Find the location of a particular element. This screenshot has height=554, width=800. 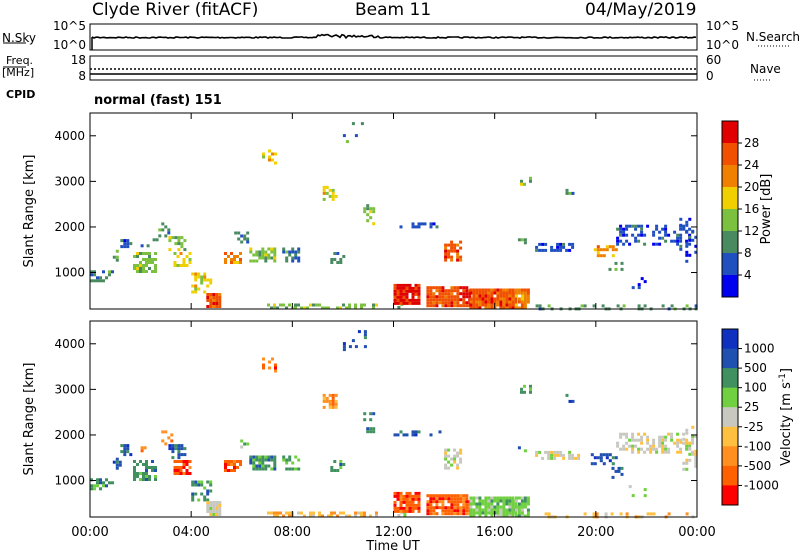

velocity-colorbar-segment is located at coordinates (730, 397).